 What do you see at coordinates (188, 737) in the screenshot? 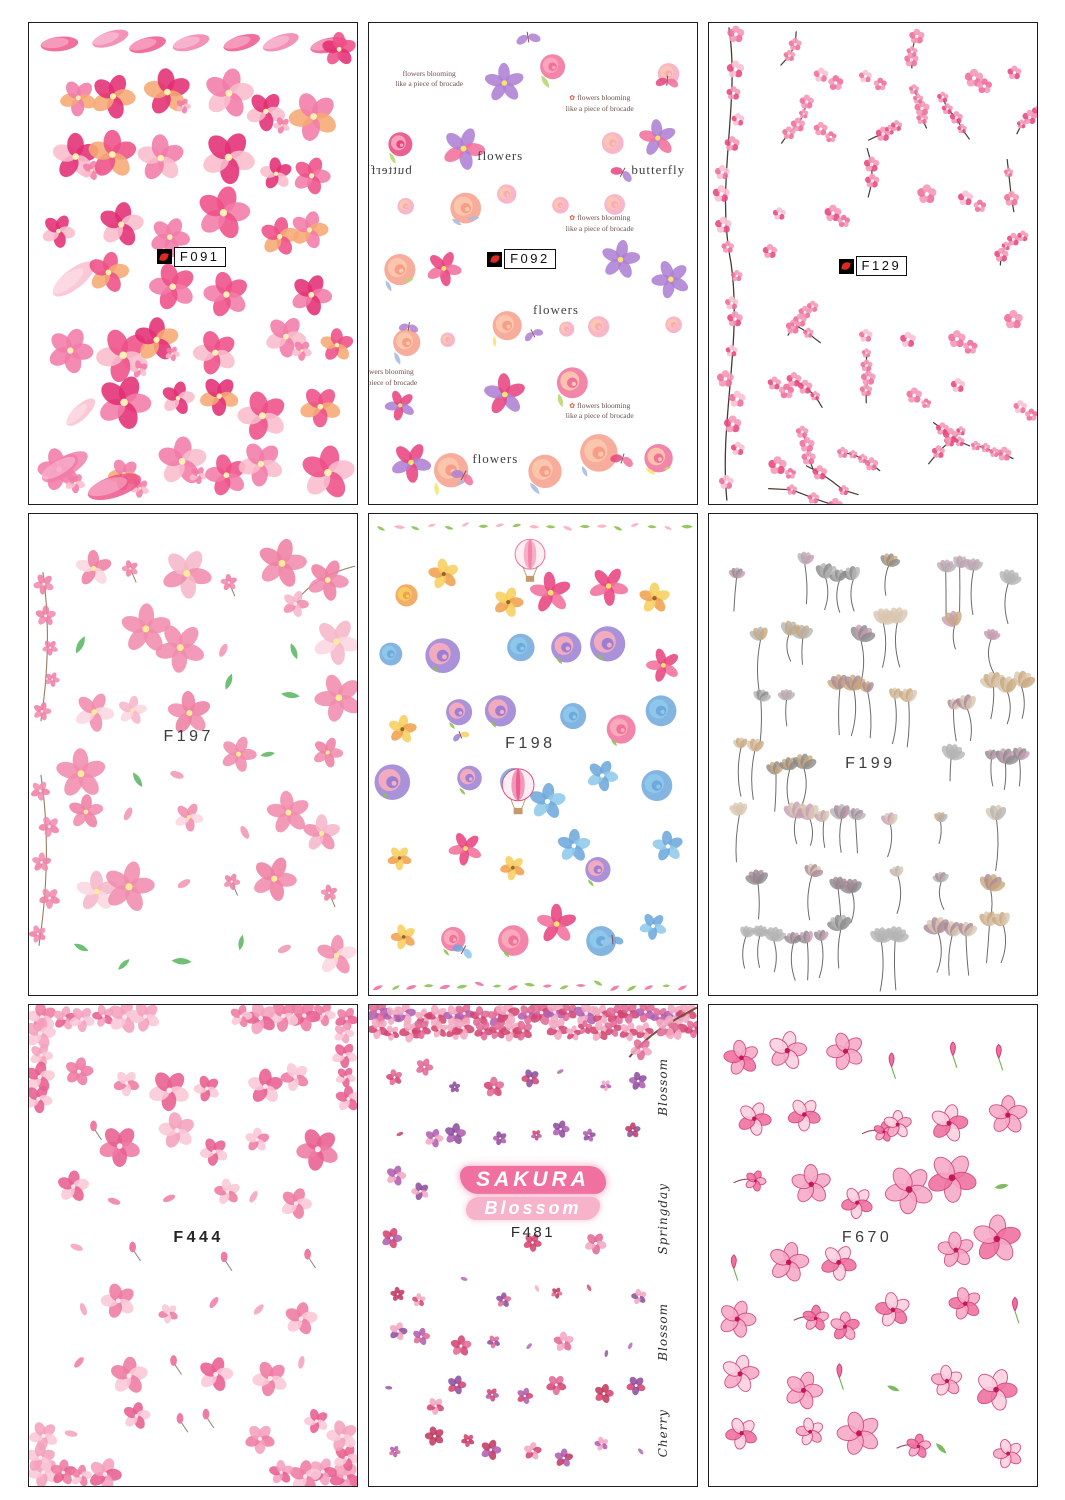
I see `sheet-code-text: F197` at bounding box center [188, 737].